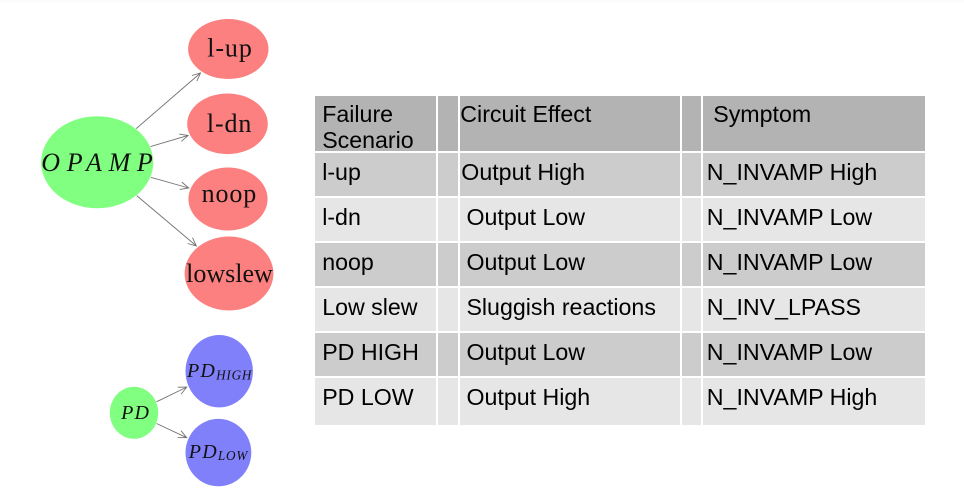 The width and height of the screenshot is (964, 492). I want to click on svg-text: l-up, so click(229, 47).